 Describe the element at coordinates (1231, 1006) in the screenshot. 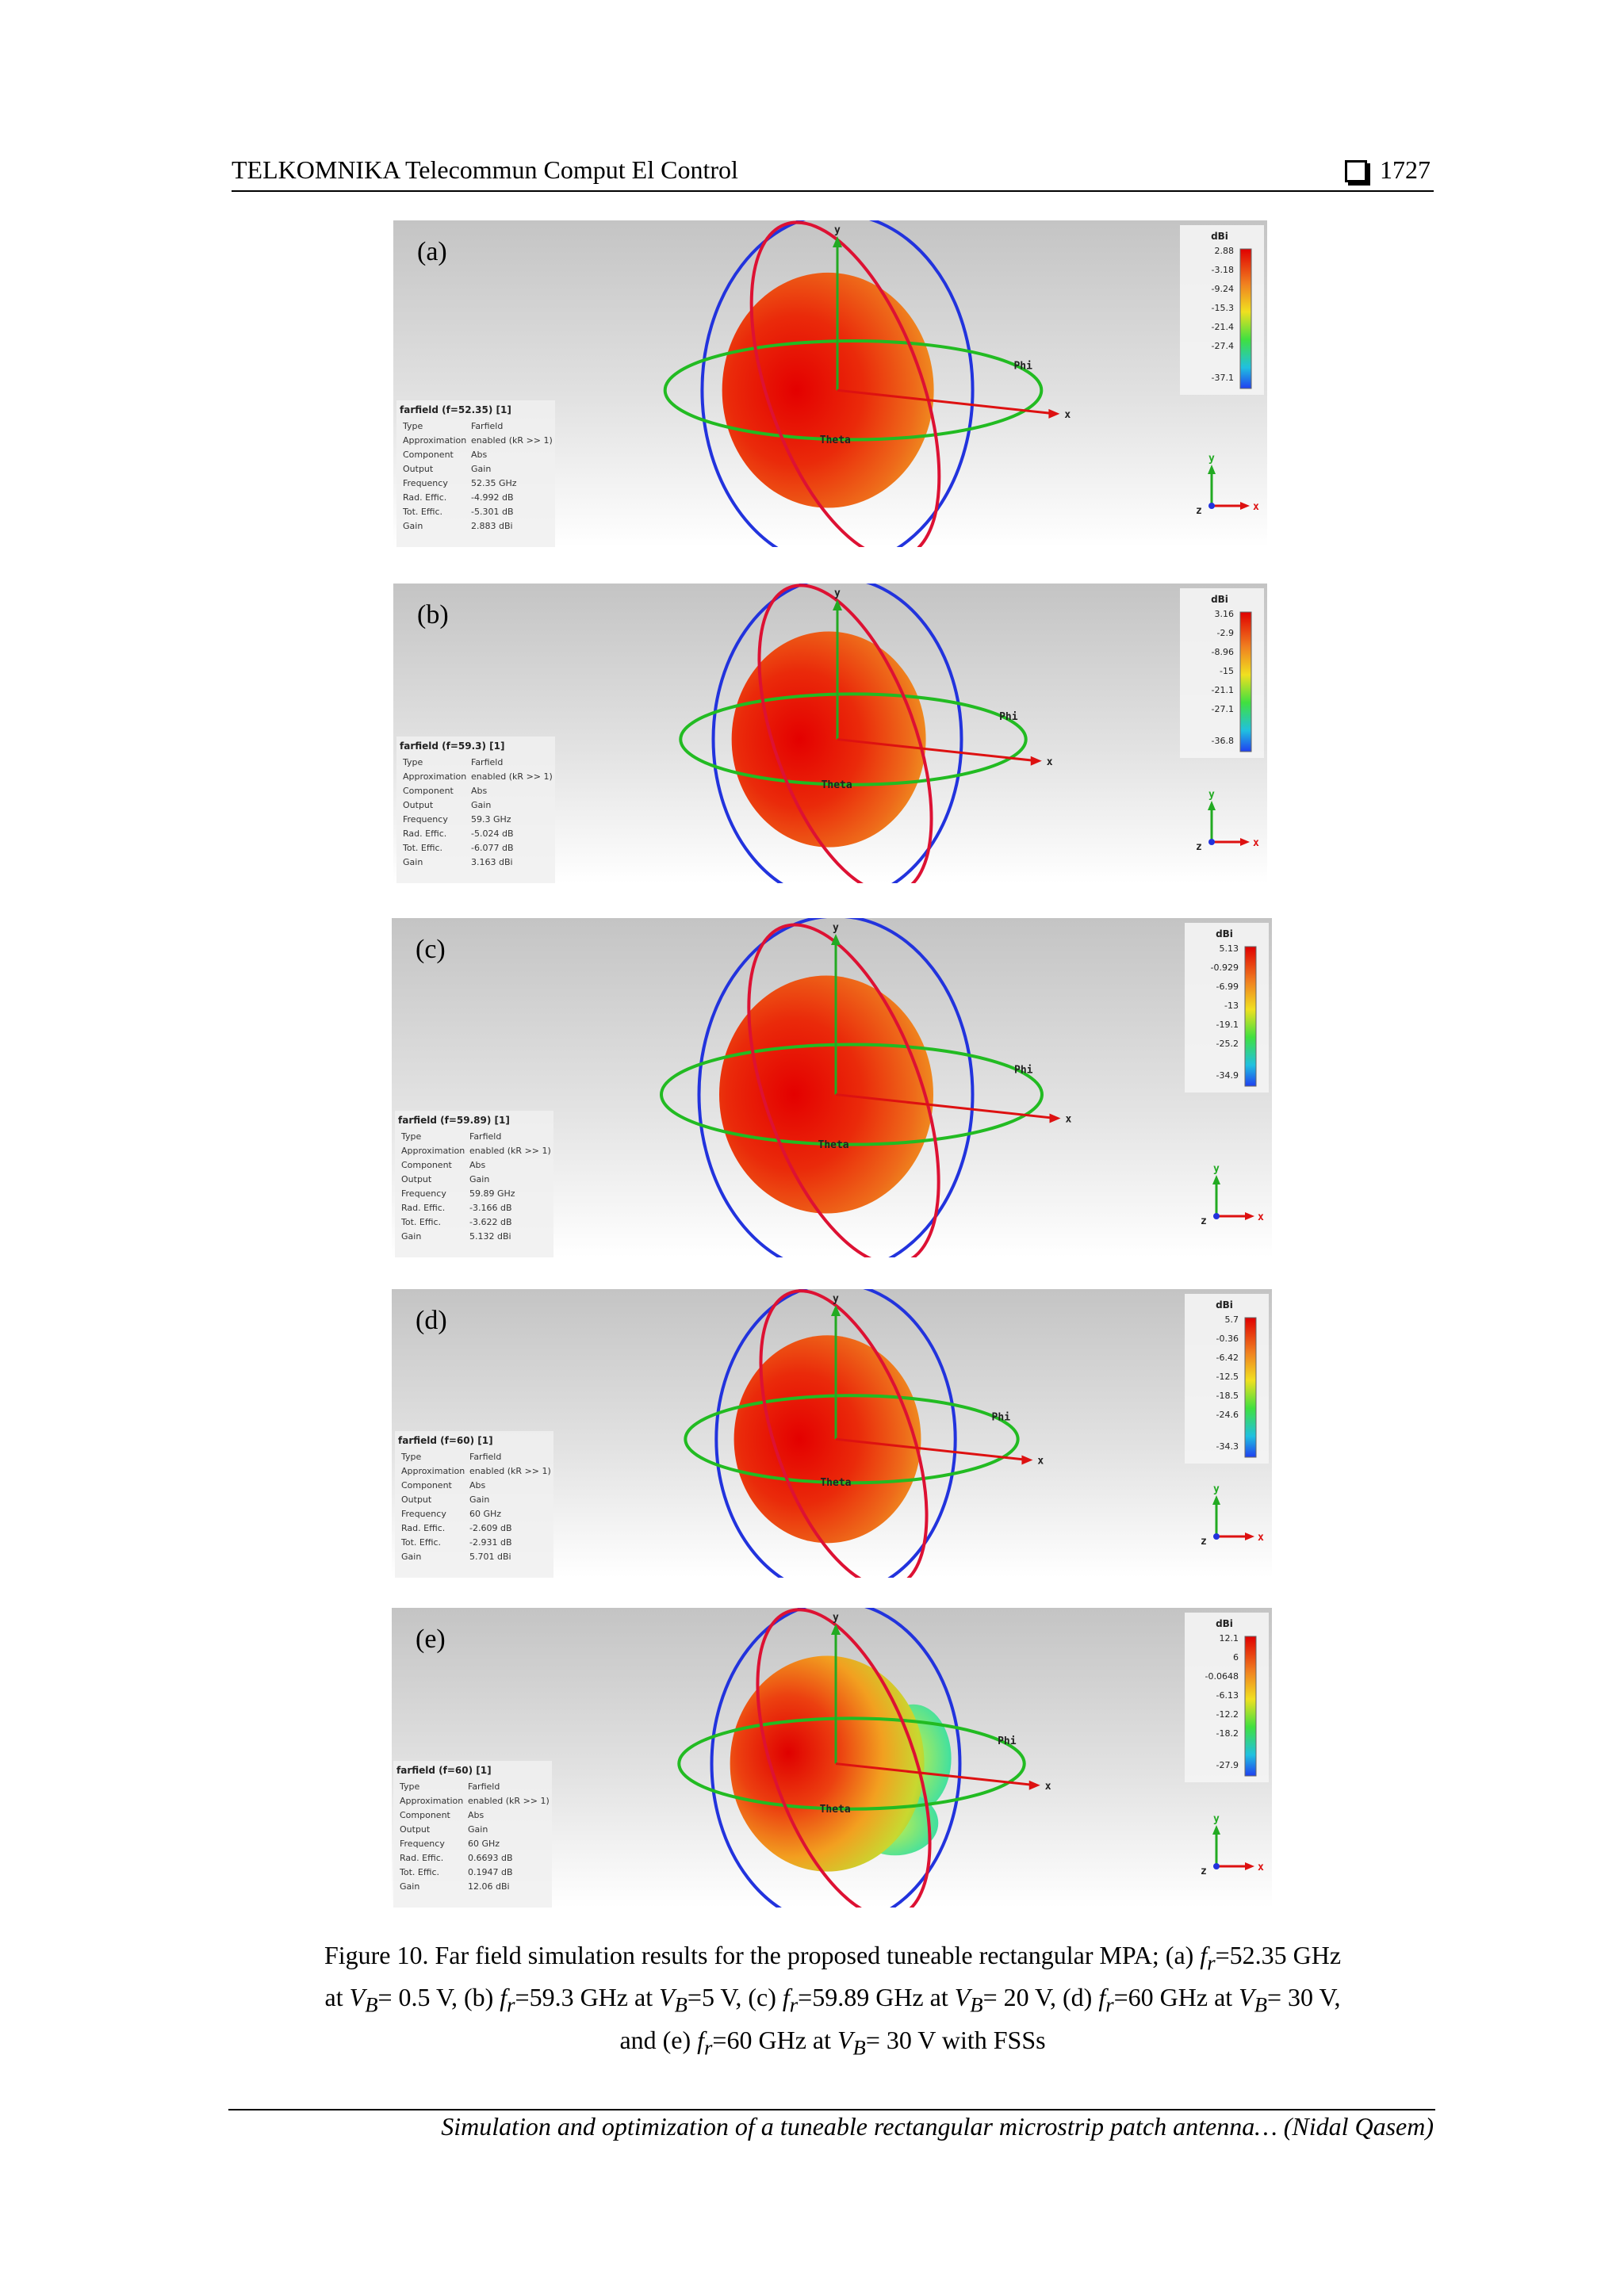

I see `colorbar-tick: -13` at that location.